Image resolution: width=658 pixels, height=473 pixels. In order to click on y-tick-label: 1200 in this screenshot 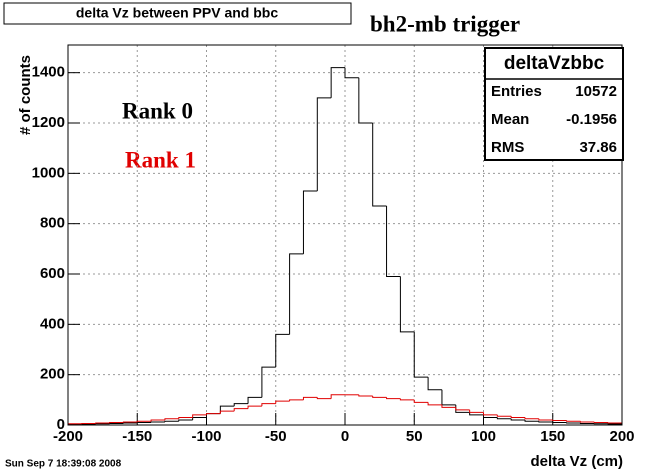, I will do `click(48, 122)`.